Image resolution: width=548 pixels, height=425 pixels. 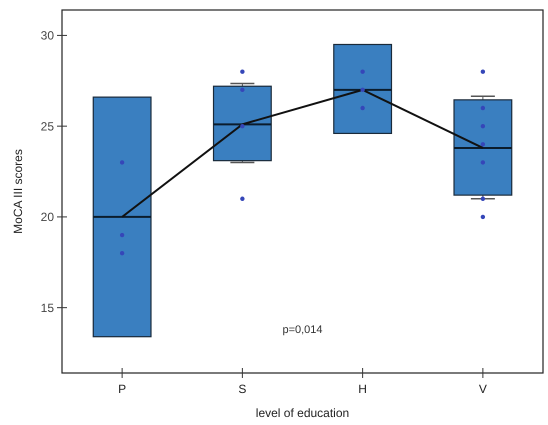 I want to click on annotation: p=0,014, so click(x=302, y=330).